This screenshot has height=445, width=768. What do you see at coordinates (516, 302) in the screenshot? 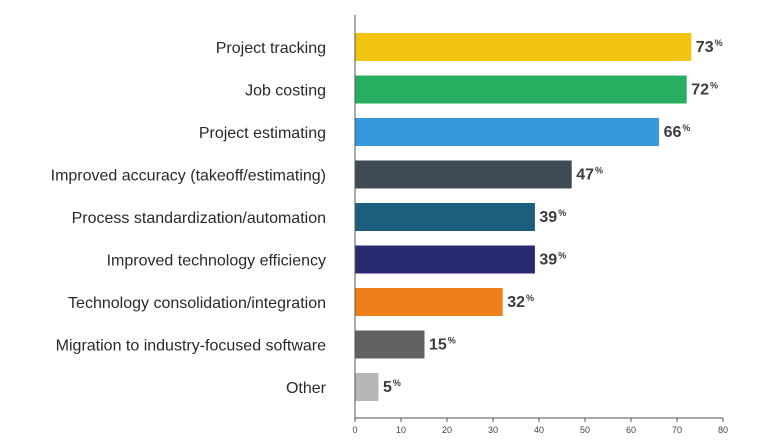
I see `data-label-value: 32` at bounding box center [516, 302].